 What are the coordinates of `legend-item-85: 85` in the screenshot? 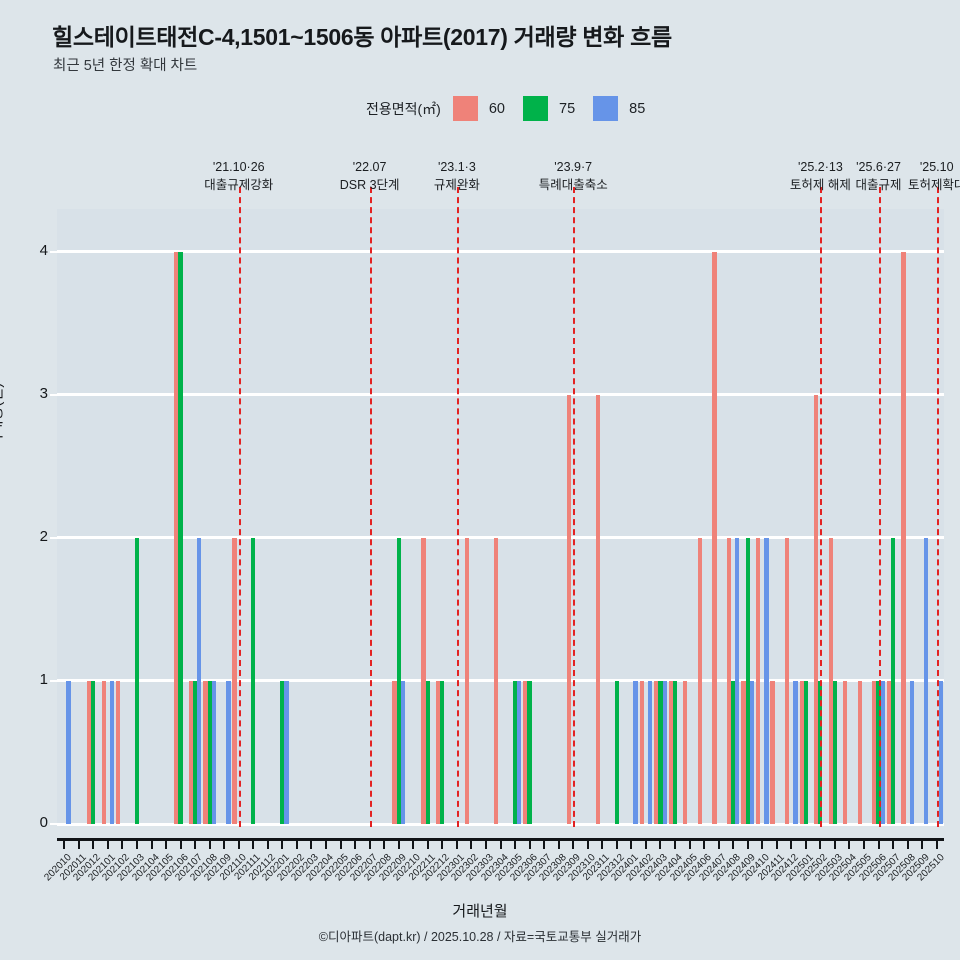 It's located at (619, 108).